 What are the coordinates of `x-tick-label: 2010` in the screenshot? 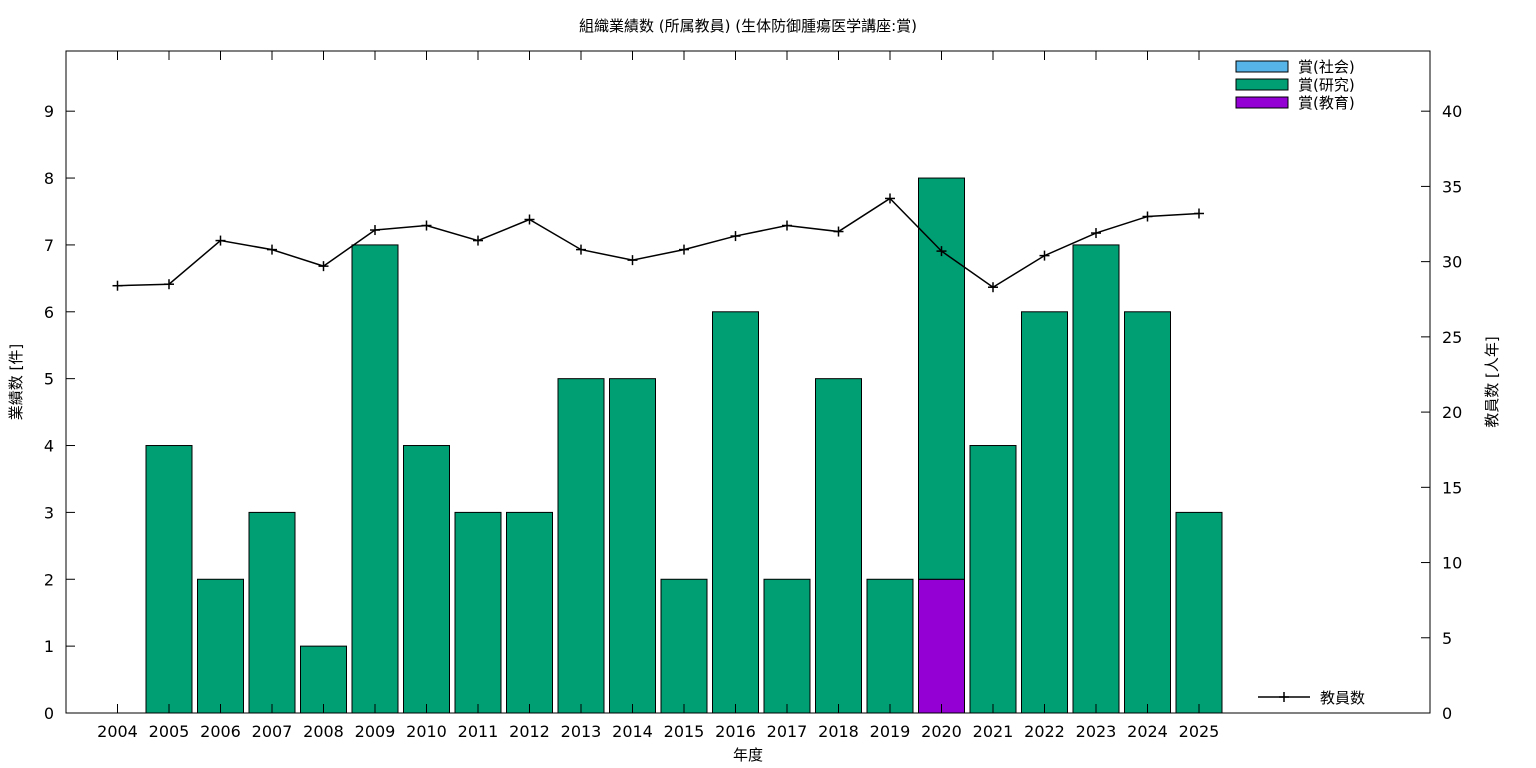 It's located at (426, 731).